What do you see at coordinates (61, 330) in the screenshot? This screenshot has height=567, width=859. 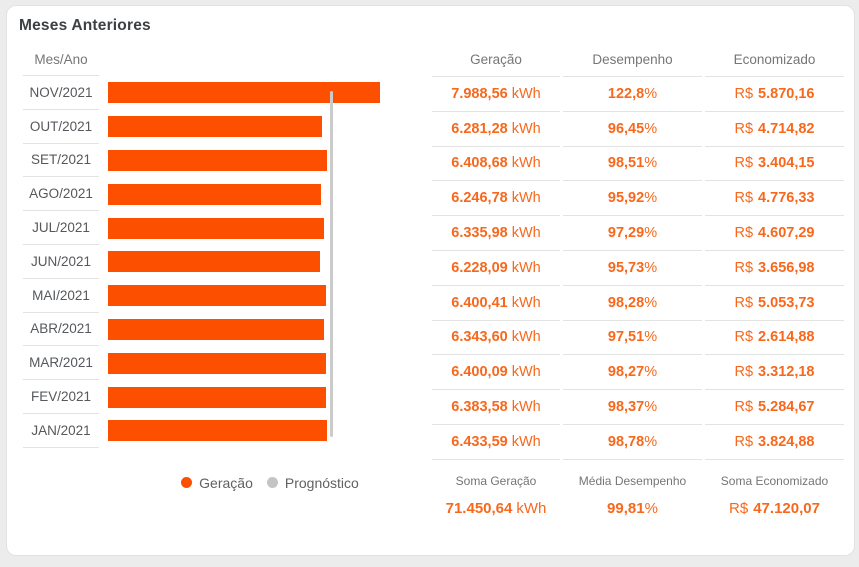 I see `month-label: ABR/2021` at bounding box center [61, 330].